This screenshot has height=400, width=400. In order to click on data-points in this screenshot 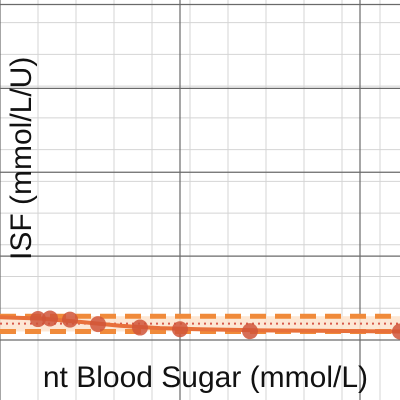, I will do `click(215, 325)`.